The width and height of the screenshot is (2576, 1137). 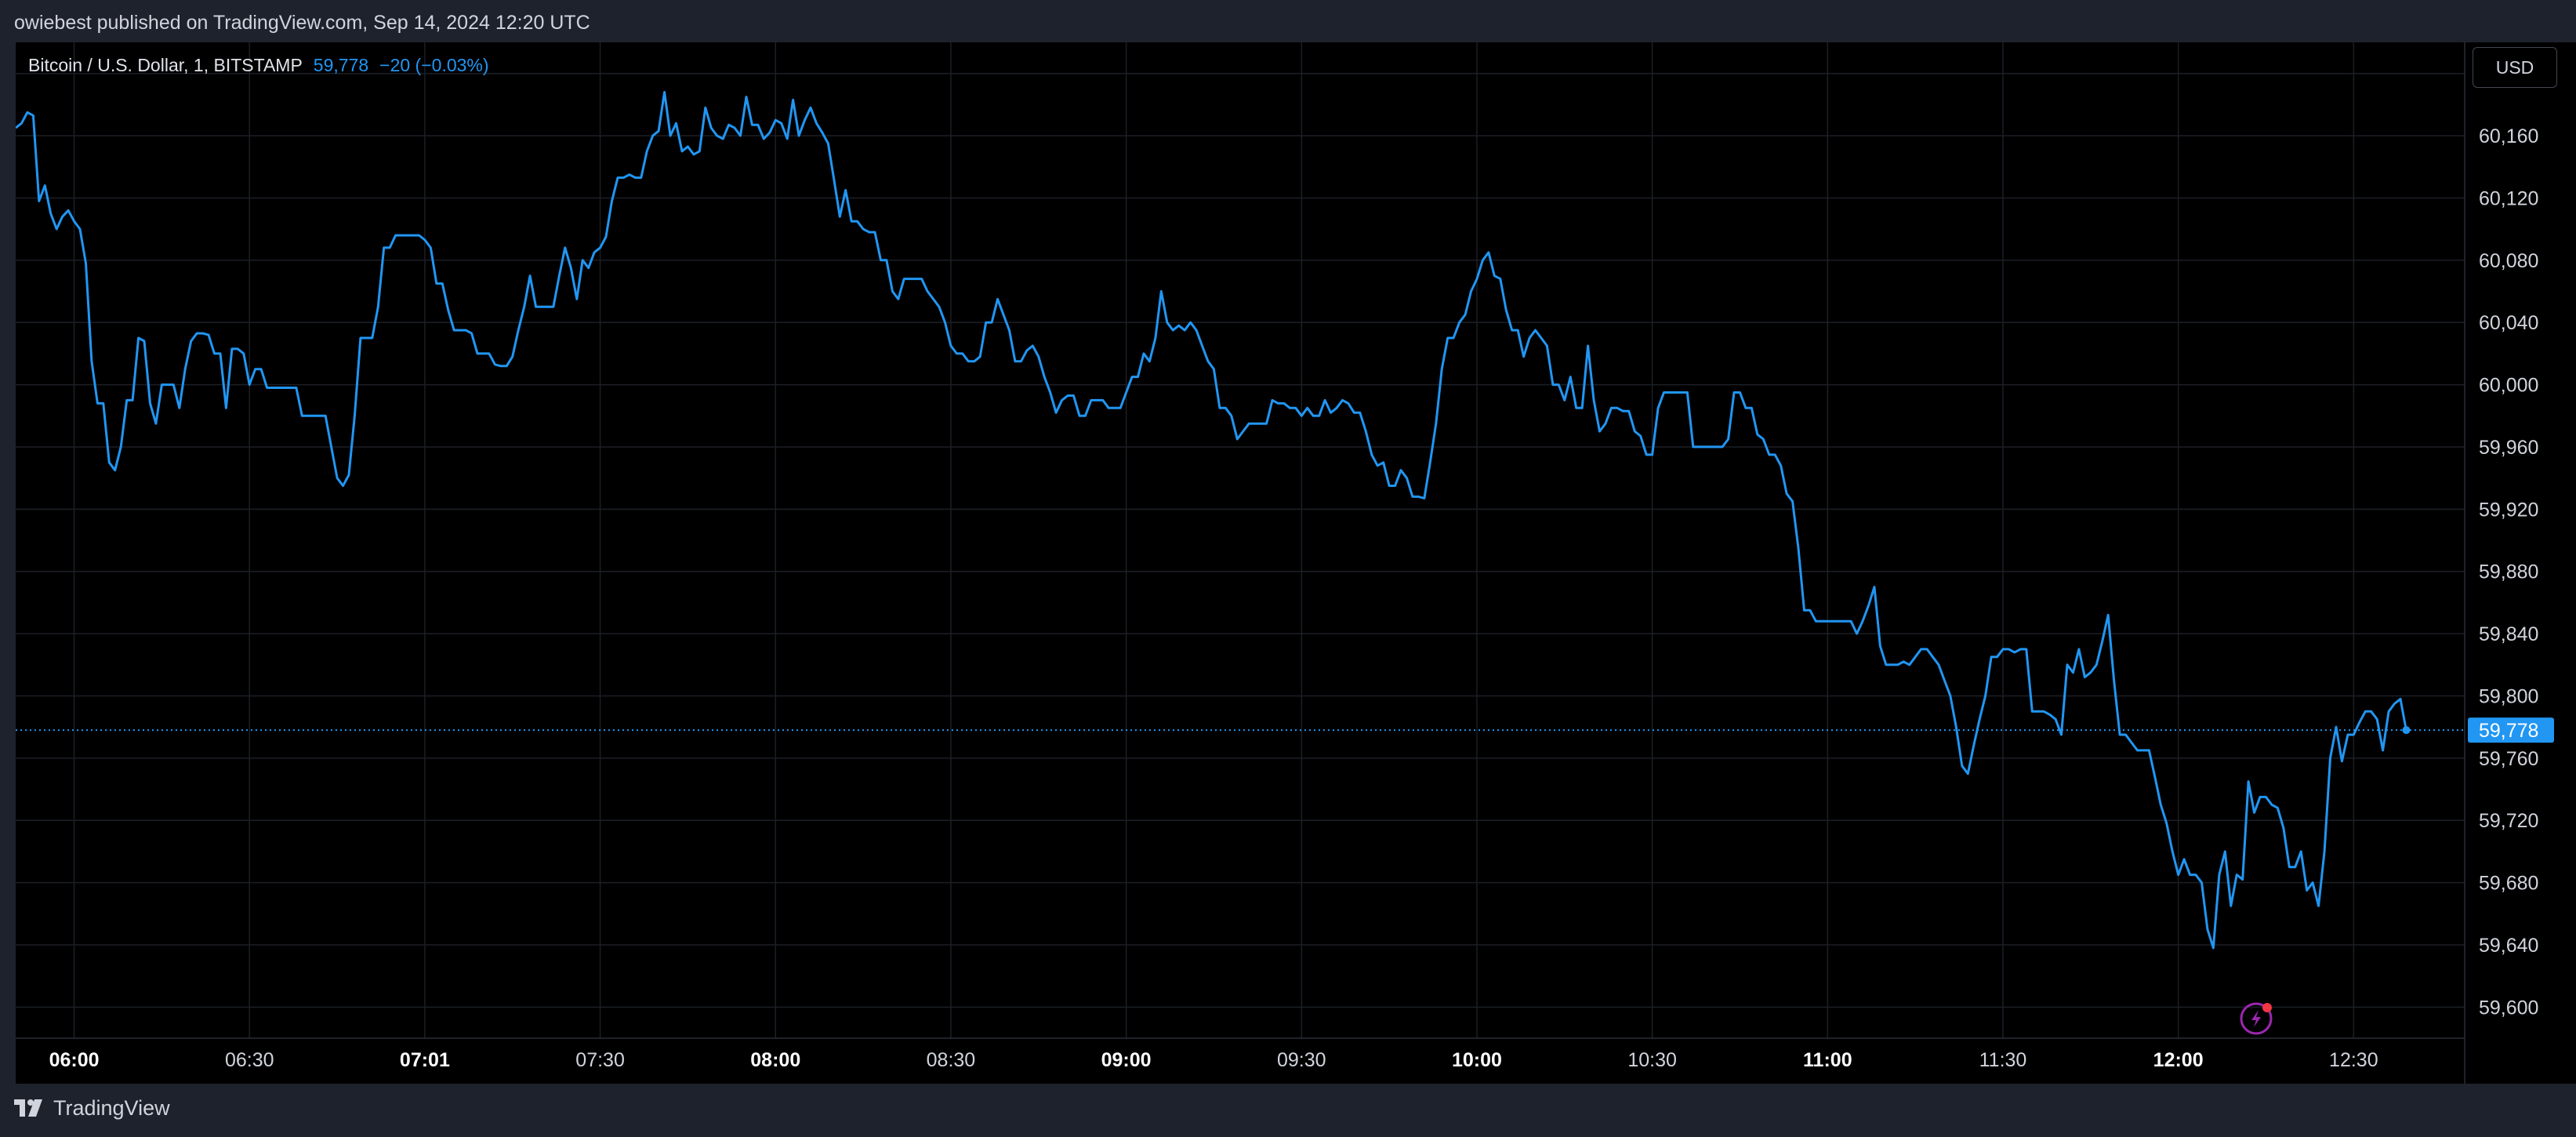 I want to click on tradingview-logo-icon, so click(x=28, y=1108).